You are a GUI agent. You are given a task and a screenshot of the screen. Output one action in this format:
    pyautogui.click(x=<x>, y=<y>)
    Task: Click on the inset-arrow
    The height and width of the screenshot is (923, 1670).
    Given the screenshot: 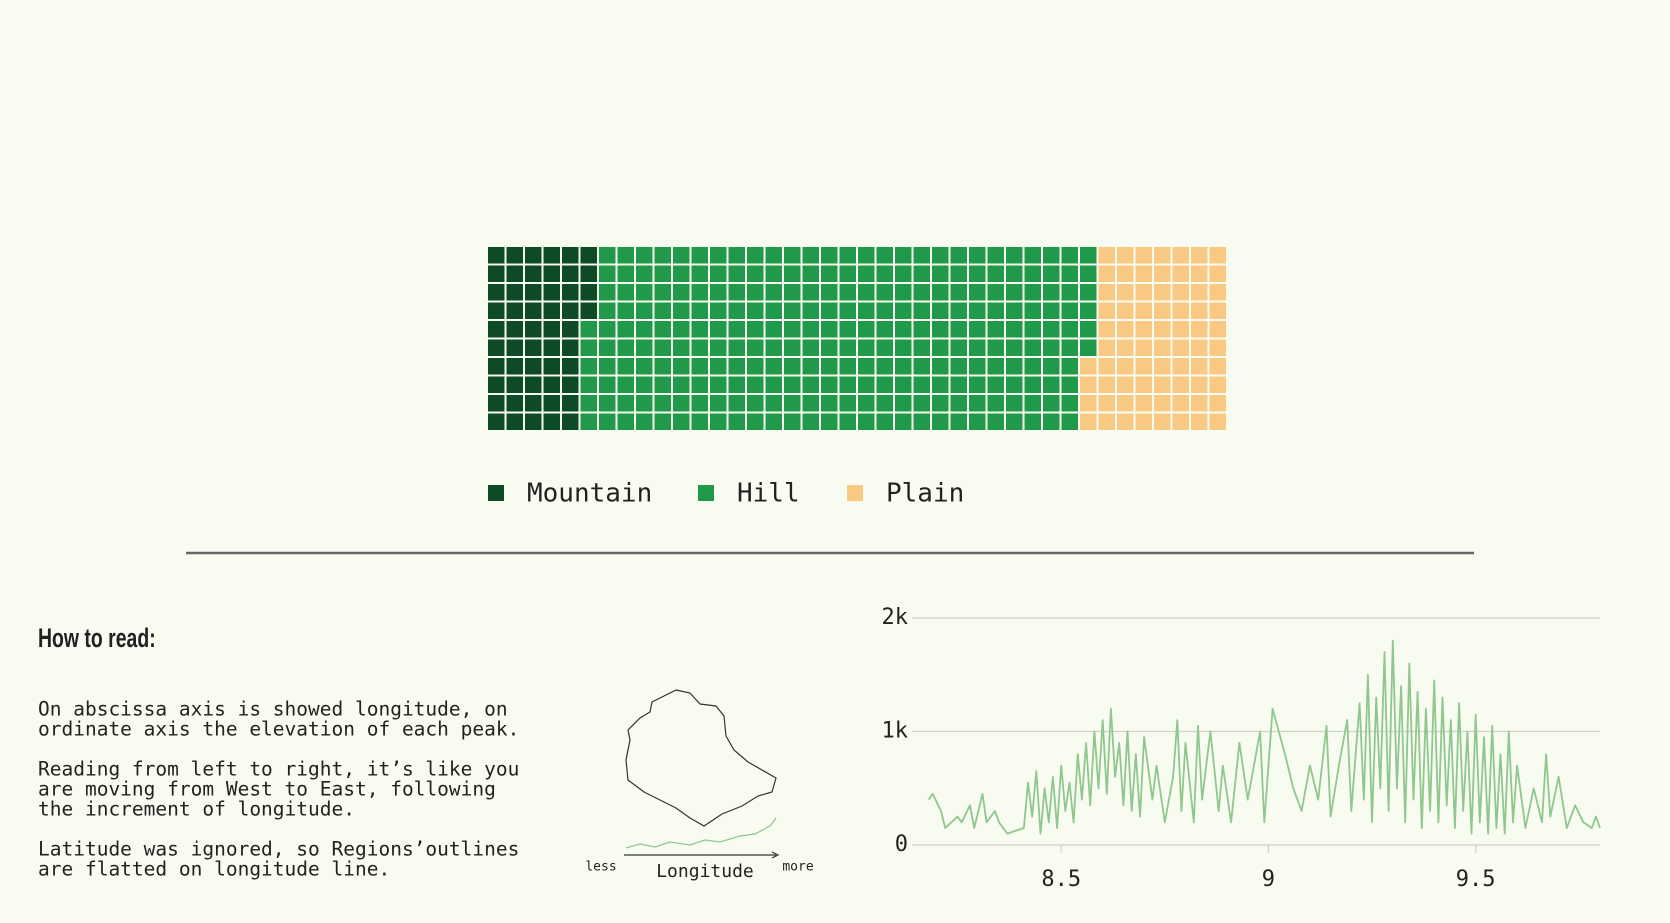 What is the action you would take?
    pyautogui.click(x=775, y=855)
    